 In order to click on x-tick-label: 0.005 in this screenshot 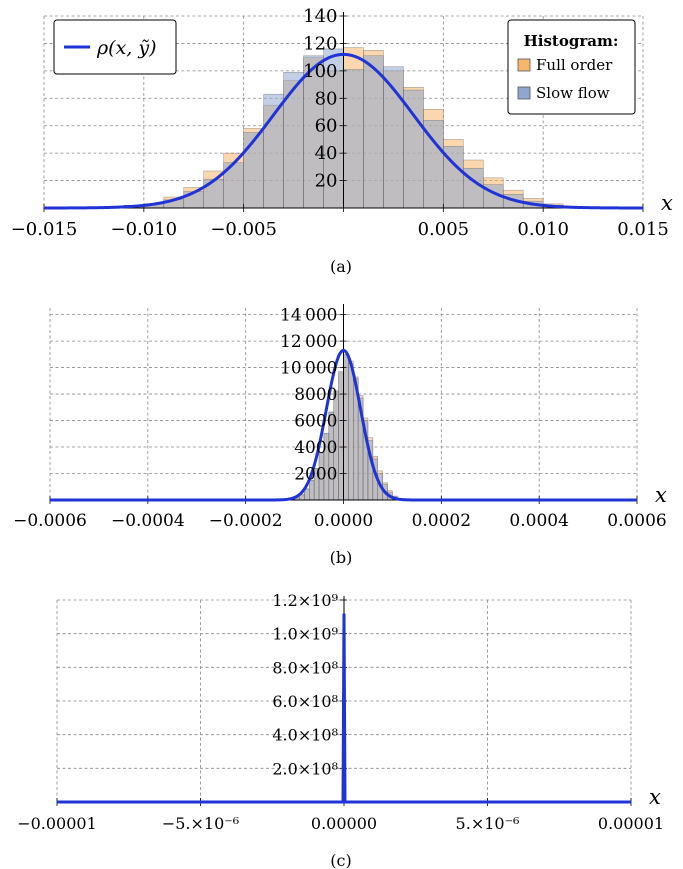, I will do `click(444, 229)`.